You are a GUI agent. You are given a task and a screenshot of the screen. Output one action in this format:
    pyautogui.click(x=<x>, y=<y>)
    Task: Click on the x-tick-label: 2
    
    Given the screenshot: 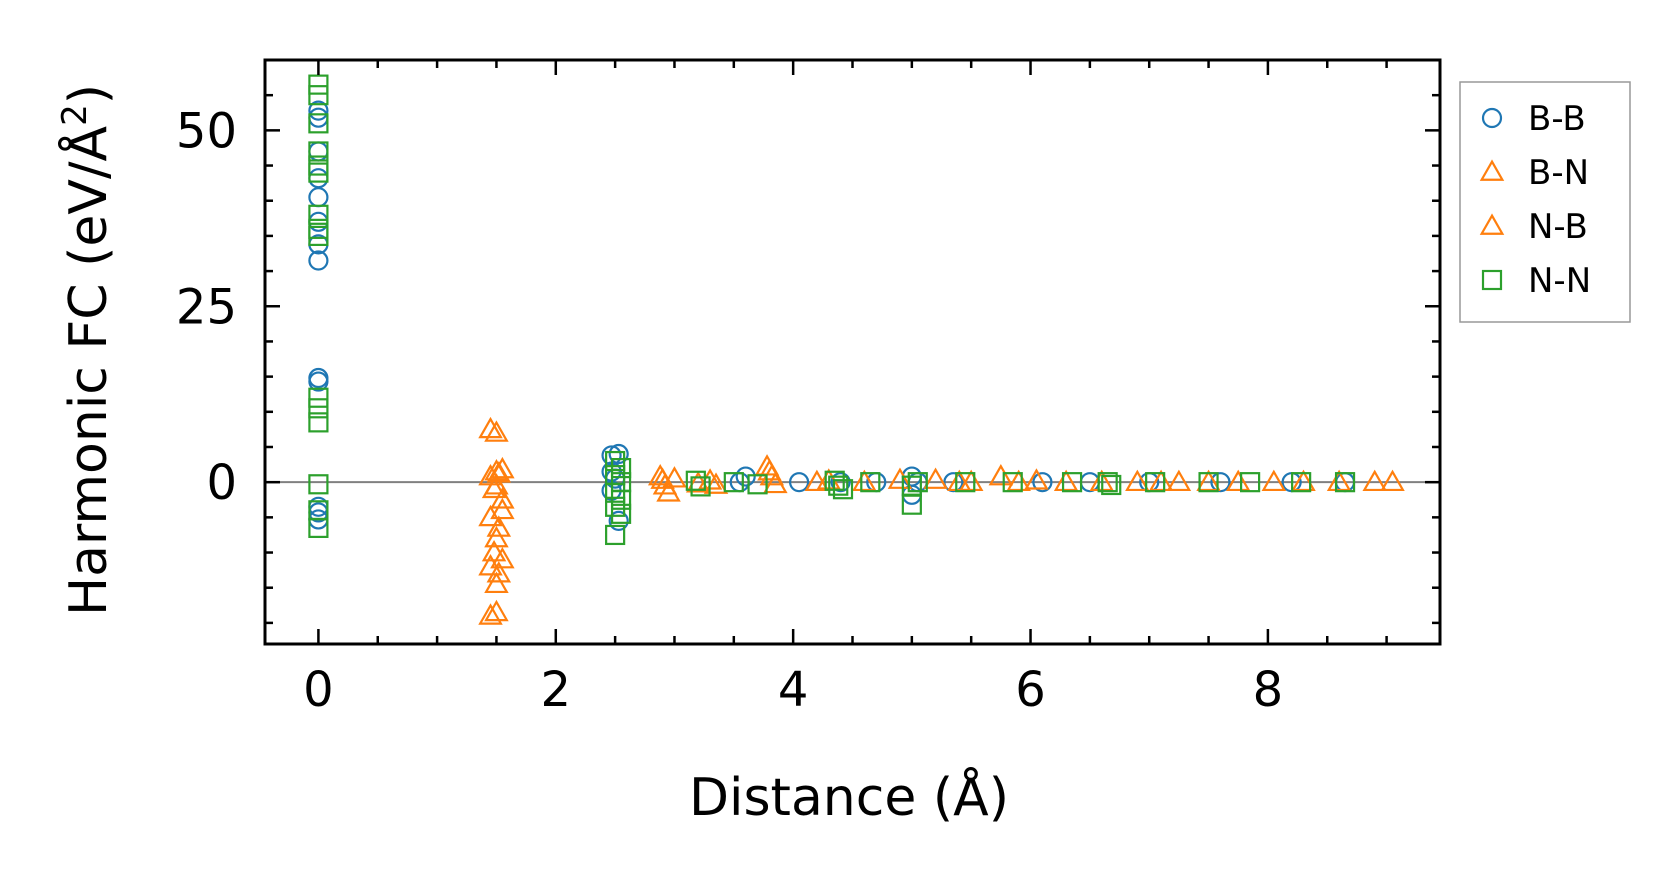 What is the action you would take?
    pyautogui.click(x=556, y=690)
    